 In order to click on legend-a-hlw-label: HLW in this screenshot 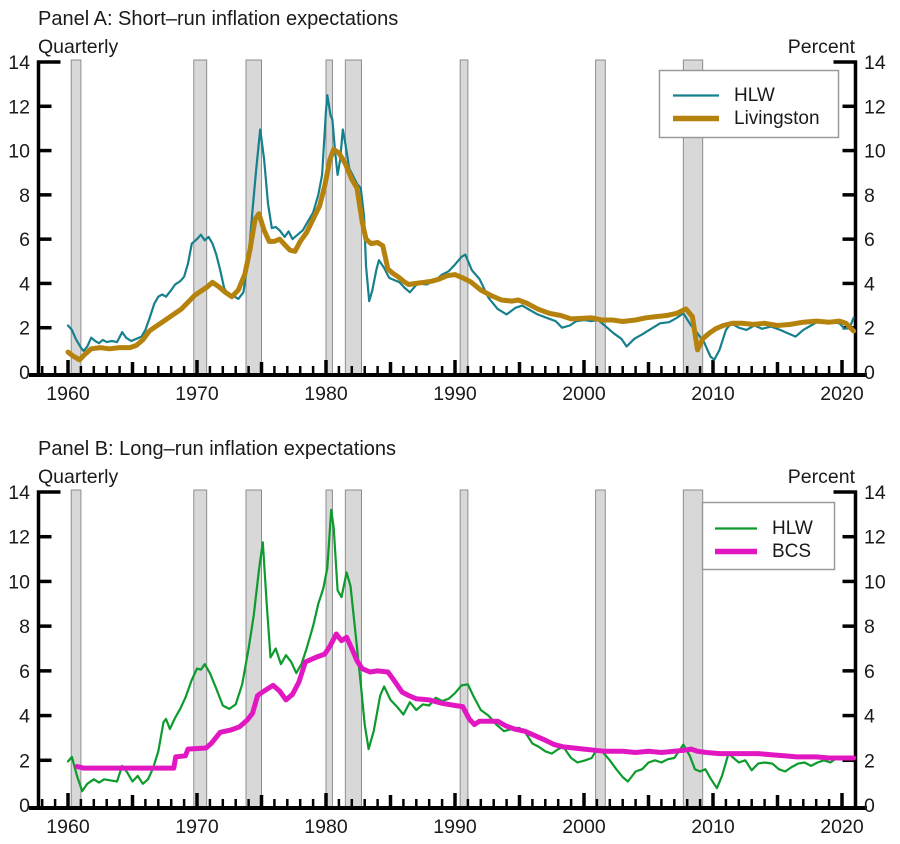, I will do `click(754, 95)`.